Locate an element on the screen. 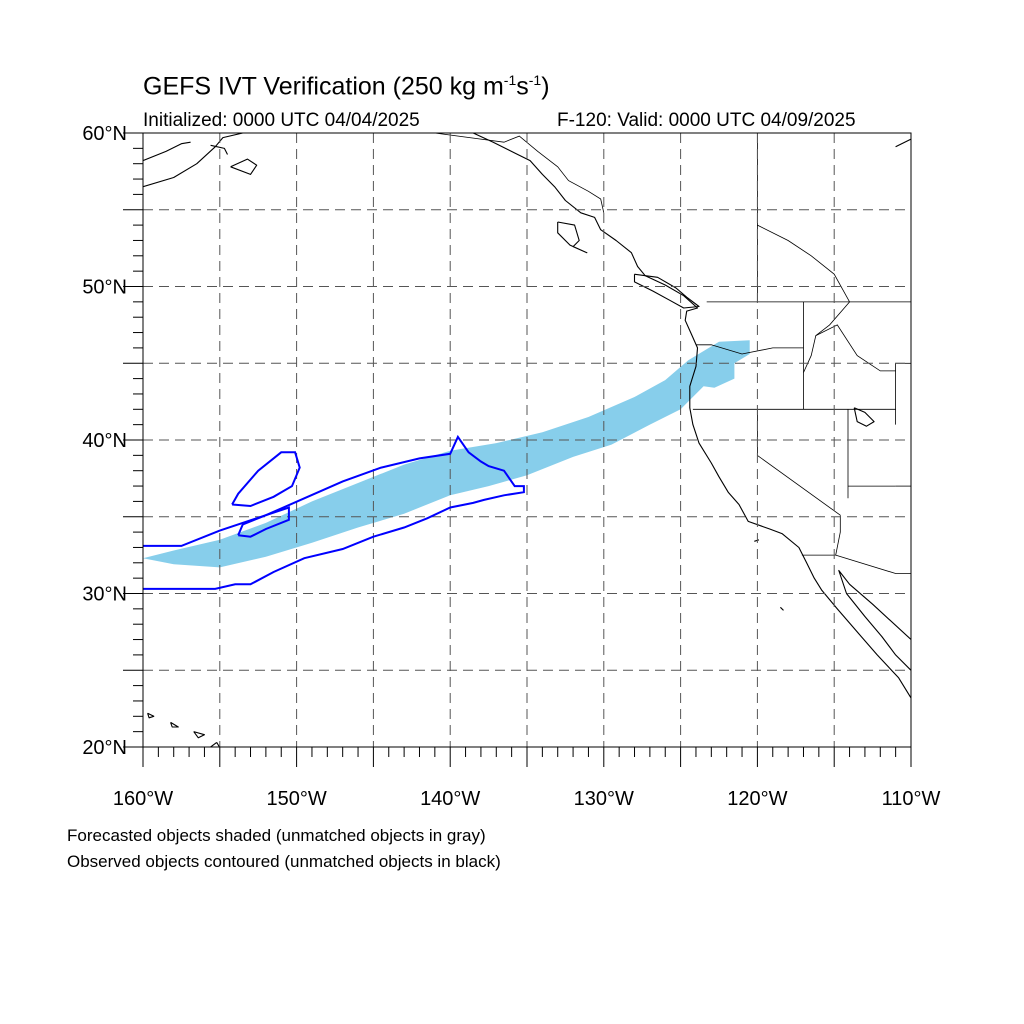 This screenshot has width=1024, height=1024. x-tick-label: 120°W is located at coordinates (757, 799).